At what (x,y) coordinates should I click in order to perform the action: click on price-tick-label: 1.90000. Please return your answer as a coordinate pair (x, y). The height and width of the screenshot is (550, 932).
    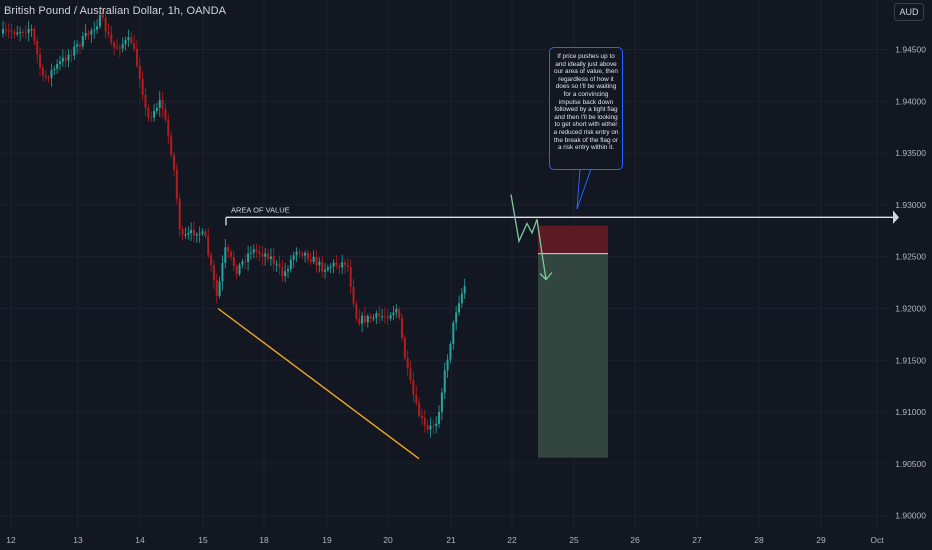
    Looking at the image, I should click on (910, 516).